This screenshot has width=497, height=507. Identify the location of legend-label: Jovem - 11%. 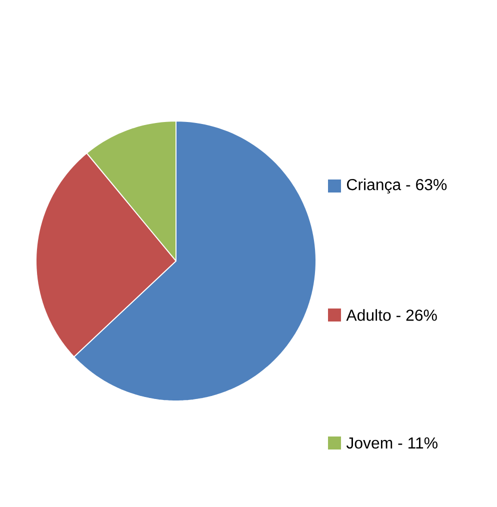
(392, 443).